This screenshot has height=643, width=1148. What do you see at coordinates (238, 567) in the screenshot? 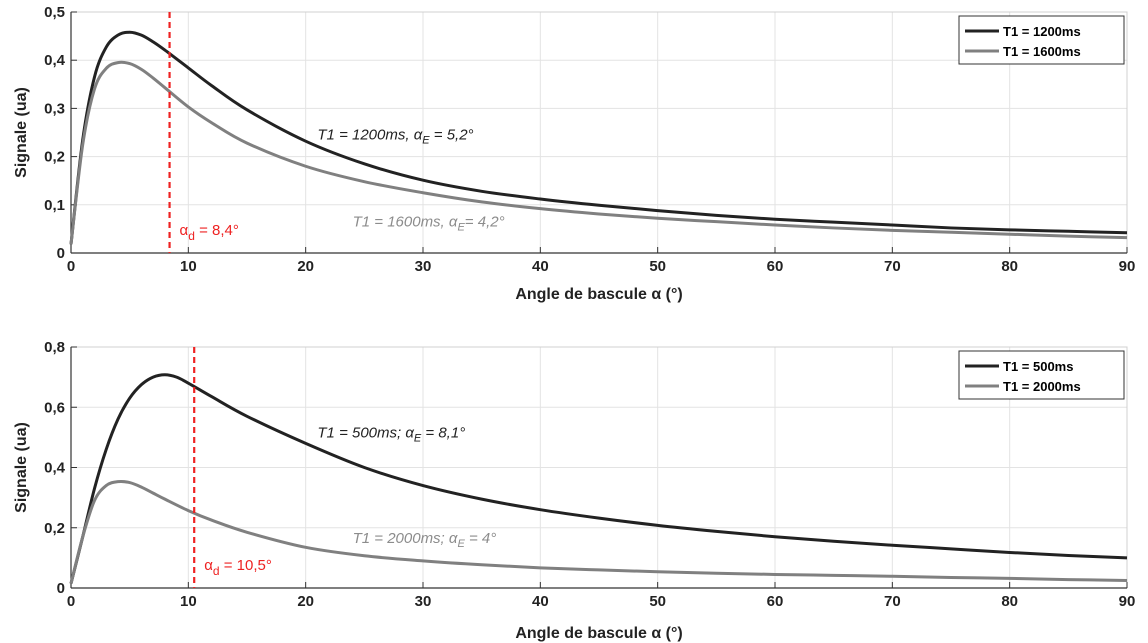
I see `alpha-d-label: αd = 10,5°` at bounding box center [238, 567].